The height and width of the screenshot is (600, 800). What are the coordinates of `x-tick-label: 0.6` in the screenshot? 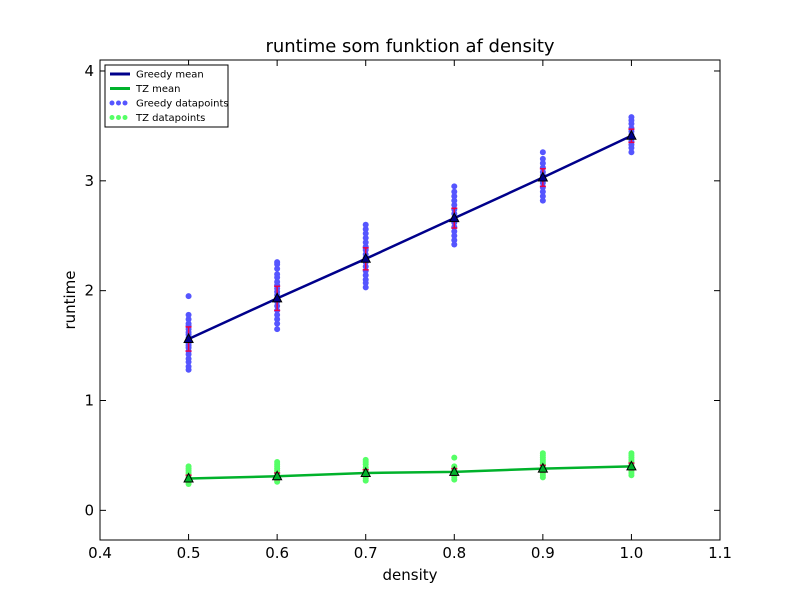 It's located at (277, 553).